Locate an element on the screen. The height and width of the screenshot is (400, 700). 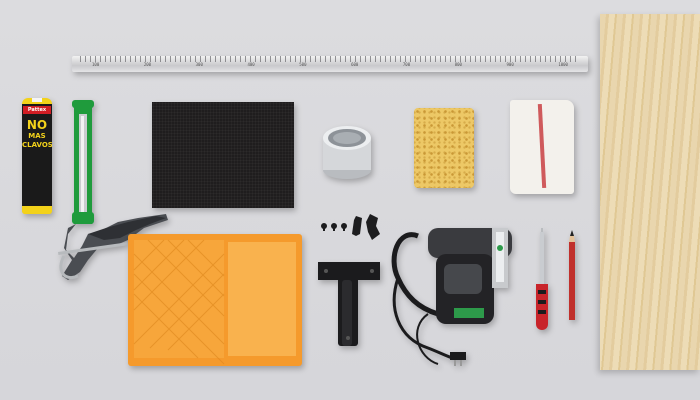
cloth-stripe is located at coordinates (542, 146).